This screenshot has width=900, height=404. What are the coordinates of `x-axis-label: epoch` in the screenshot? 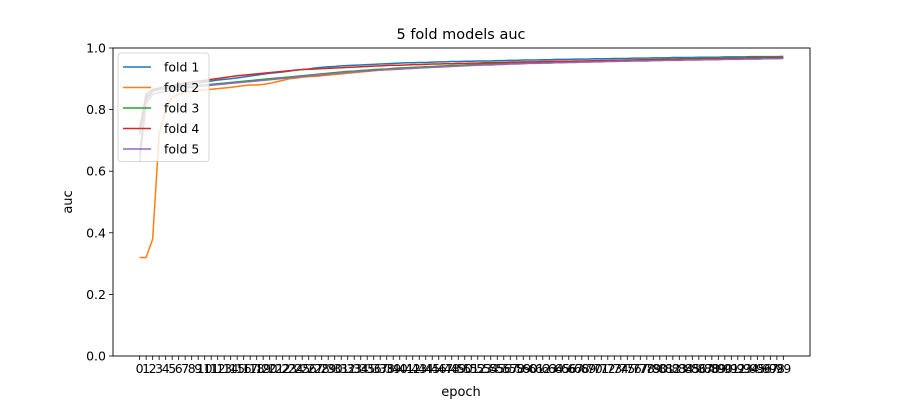 It's located at (461, 392).